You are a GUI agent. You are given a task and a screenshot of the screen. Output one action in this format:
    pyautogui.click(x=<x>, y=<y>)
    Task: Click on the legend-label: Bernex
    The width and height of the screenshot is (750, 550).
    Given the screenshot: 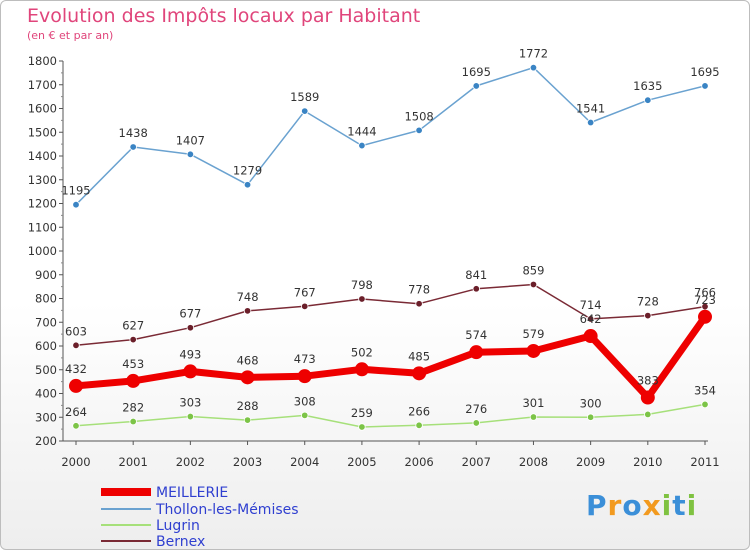 What is the action you would take?
    pyautogui.click(x=180, y=541)
    